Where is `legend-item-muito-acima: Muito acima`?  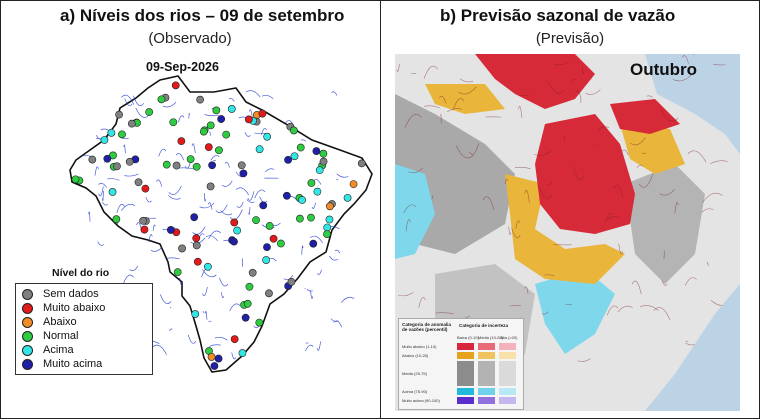 legend-item-muito-acima: Muito acima is located at coordinates (62, 364).